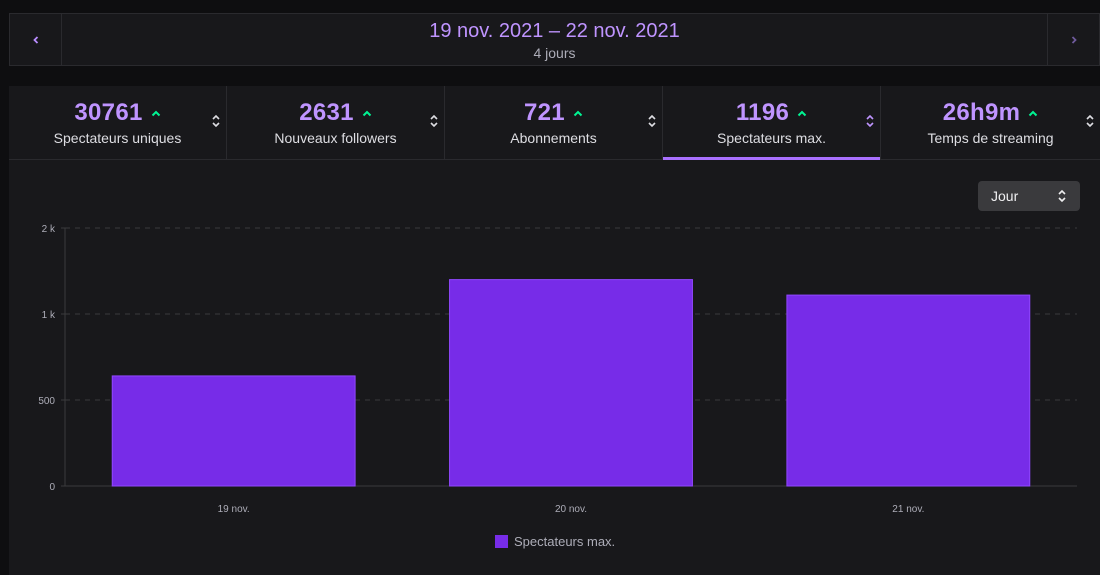 Image resolution: width=1100 pixels, height=575 pixels. I want to click on stat-label: Abonnements, so click(553, 138).